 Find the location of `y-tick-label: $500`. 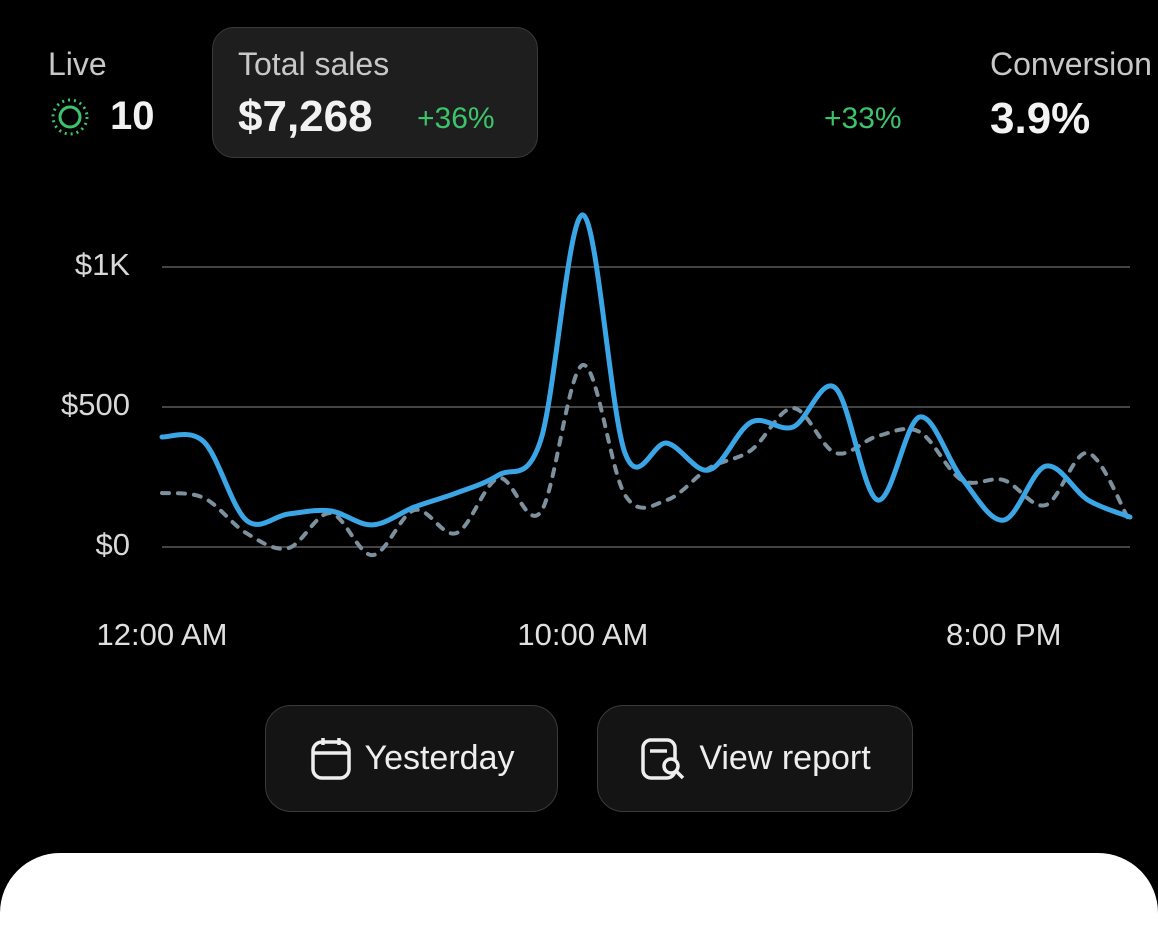

y-tick-label: $500 is located at coordinates (95, 404).